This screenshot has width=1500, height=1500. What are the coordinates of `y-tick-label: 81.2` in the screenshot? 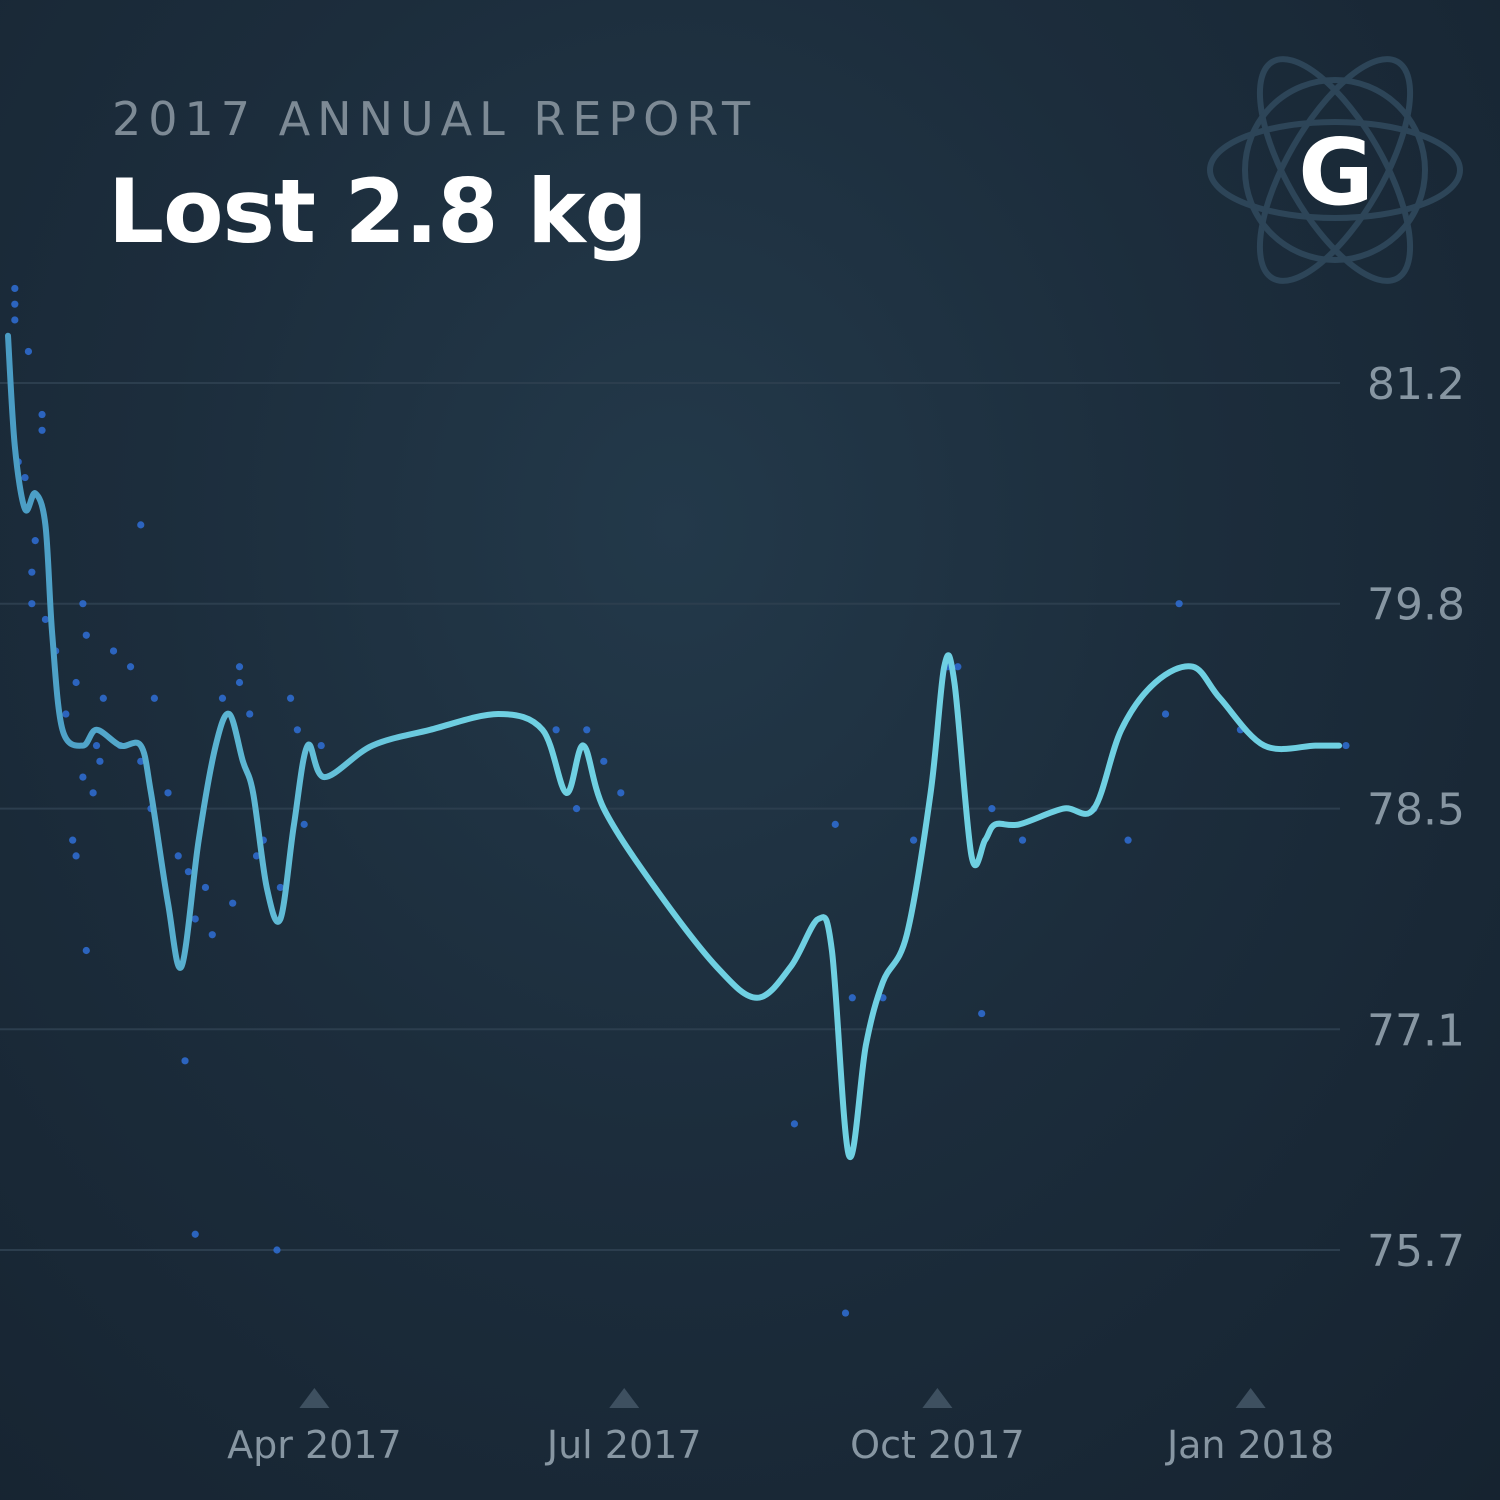 It's located at (1416, 384).